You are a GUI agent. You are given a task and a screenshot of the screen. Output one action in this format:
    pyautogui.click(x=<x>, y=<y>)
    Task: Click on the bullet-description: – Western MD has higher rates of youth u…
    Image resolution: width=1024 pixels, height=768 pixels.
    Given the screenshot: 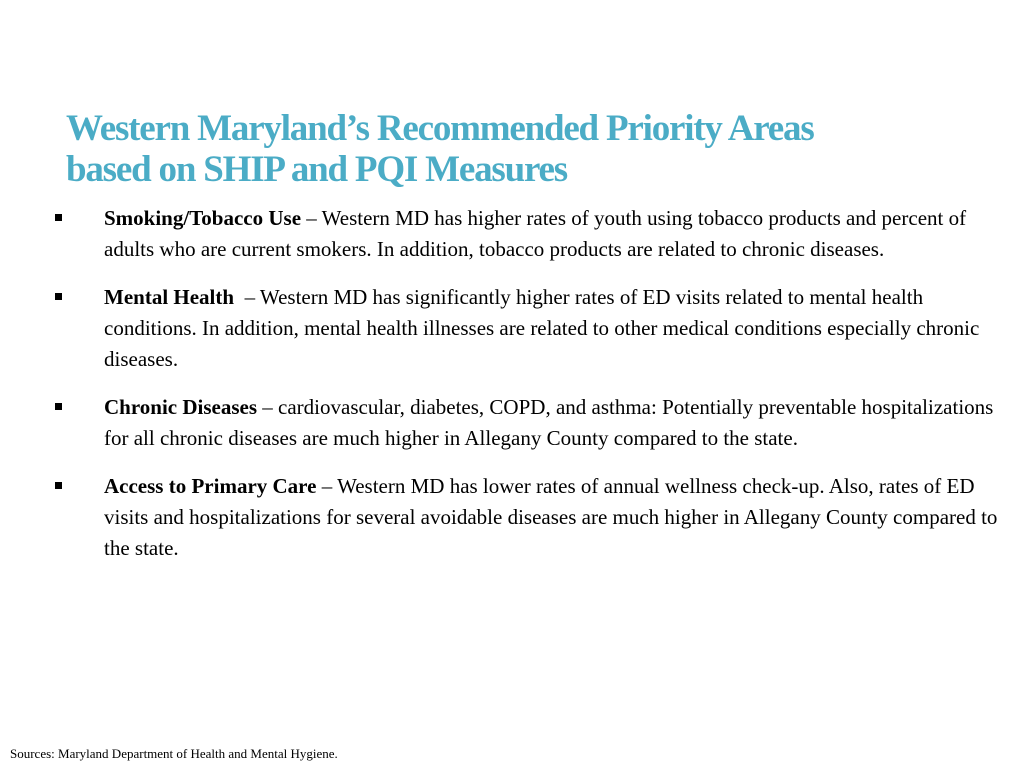 What is the action you would take?
    pyautogui.click(x=535, y=233)
    